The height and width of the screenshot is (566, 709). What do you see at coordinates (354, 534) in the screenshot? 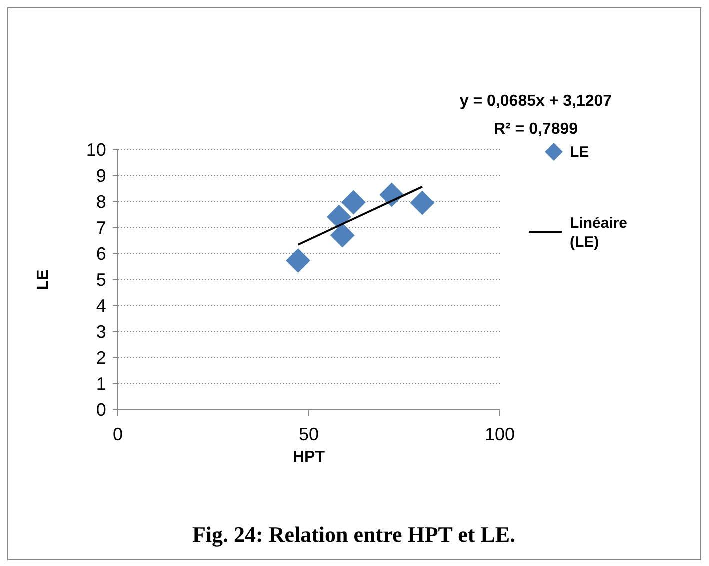
I see `caption: Fig. 24: Relation entre HPT et LE.` at bounding box center [354, 534].